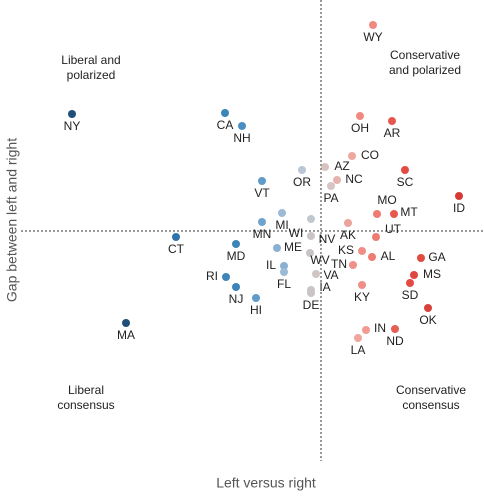 This screenshot has height=496, width=484. What do you see at coordinates (284, 284) in the screenshot?
I see `point-label: FL` at bounding box center [284, 284].